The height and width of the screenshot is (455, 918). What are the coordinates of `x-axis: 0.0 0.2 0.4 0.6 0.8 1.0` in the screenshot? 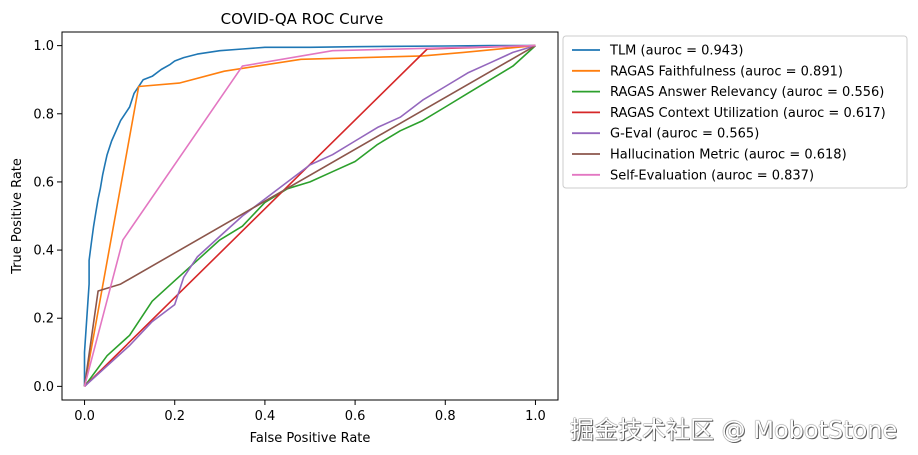 It's located at (310, 412).